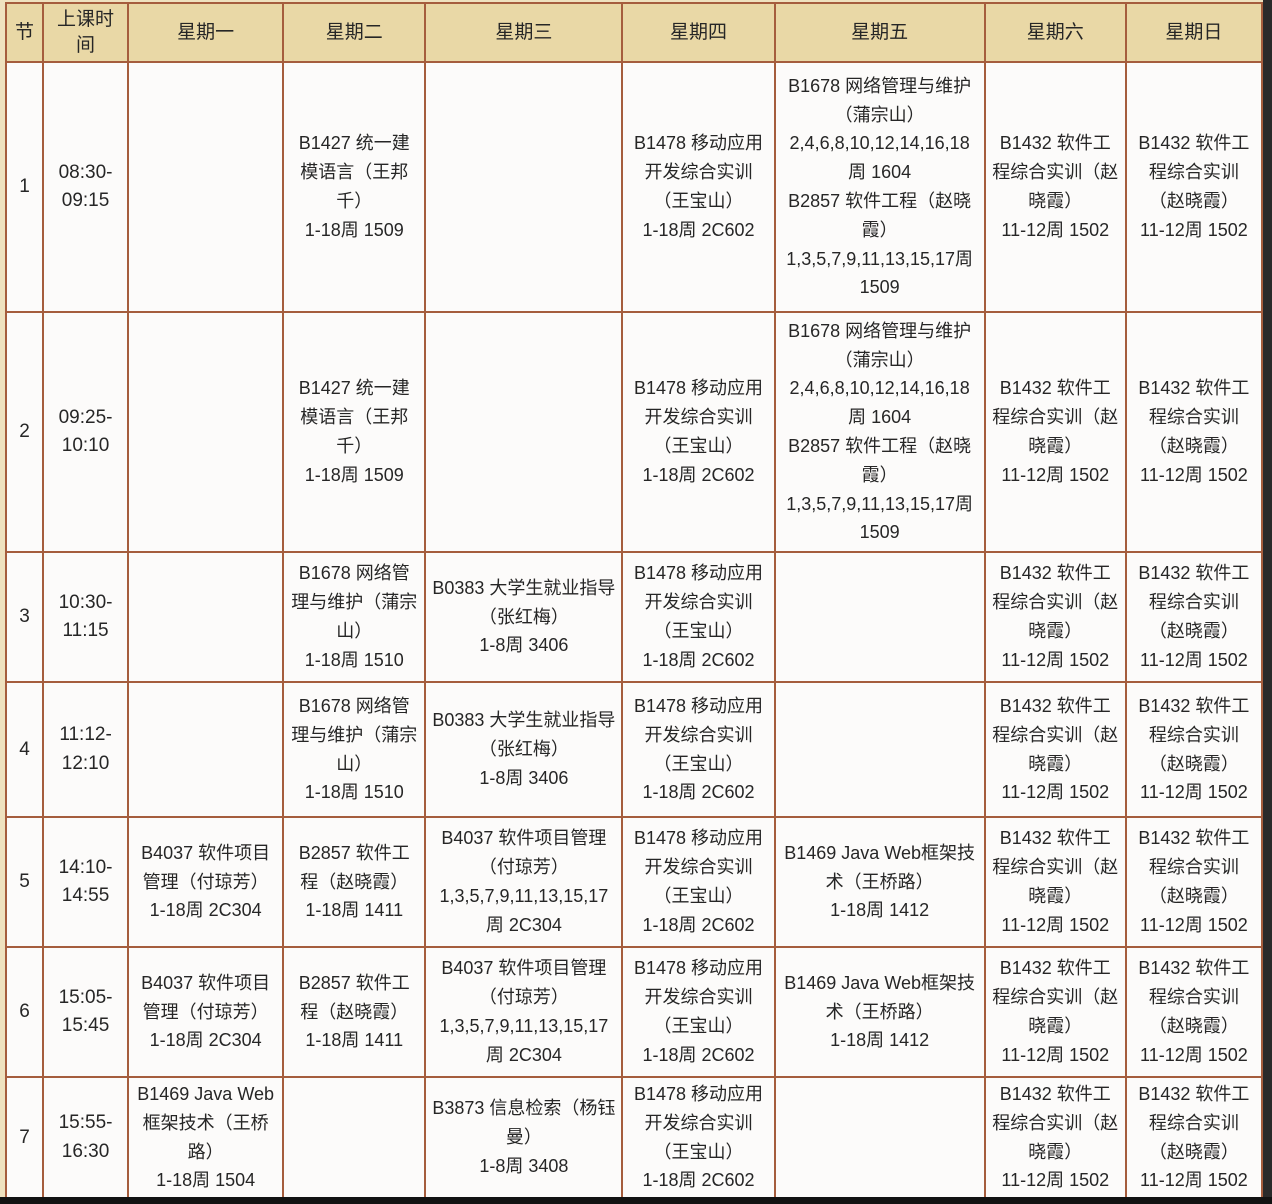  Describe the element at coordinates (24, 1012) in the screenshot. I see `period-number: 6` at that location.